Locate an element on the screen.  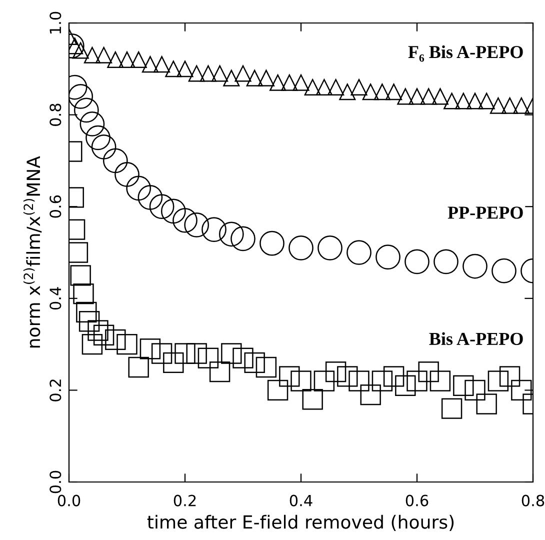
x-tick-label: 0.0 is located at coordinates (69, 500).